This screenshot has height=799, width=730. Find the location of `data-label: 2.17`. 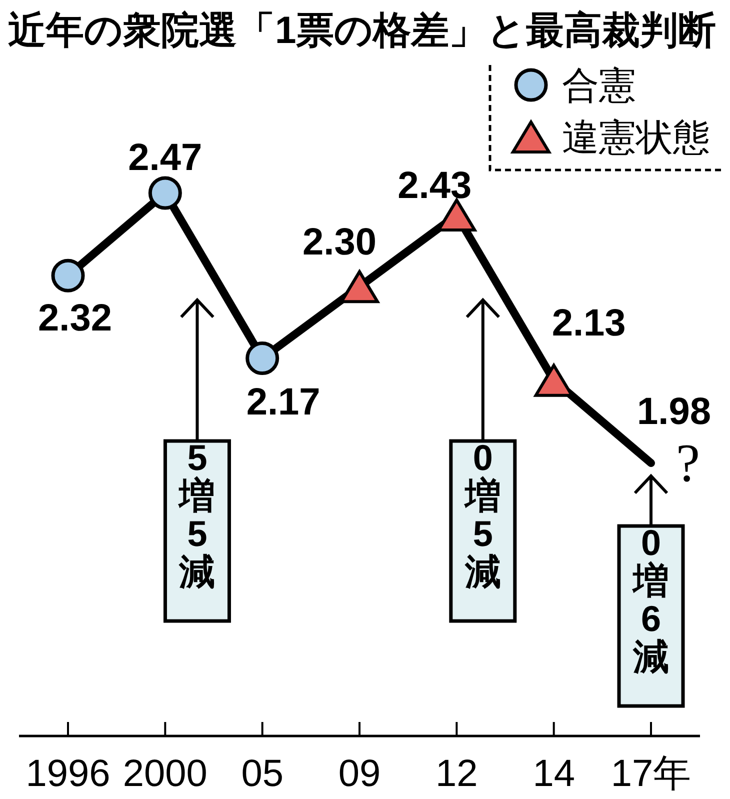

data-label: 2.17 is located at coordinates (283, 402).